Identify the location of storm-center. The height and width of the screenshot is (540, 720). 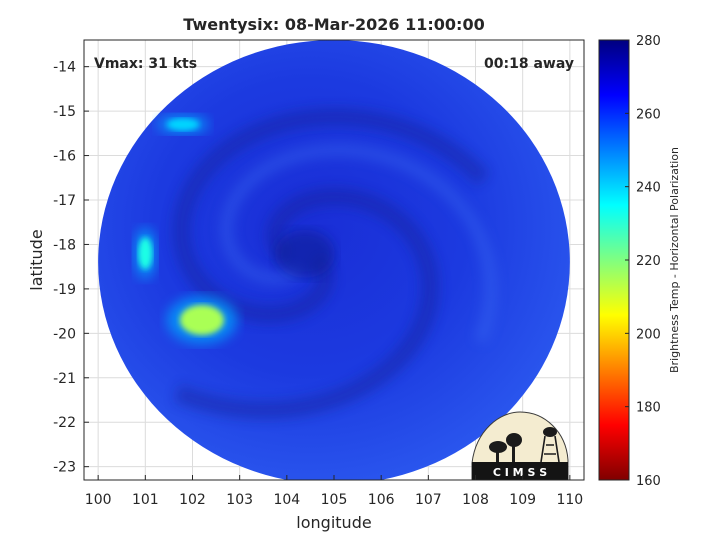
(304, 253).